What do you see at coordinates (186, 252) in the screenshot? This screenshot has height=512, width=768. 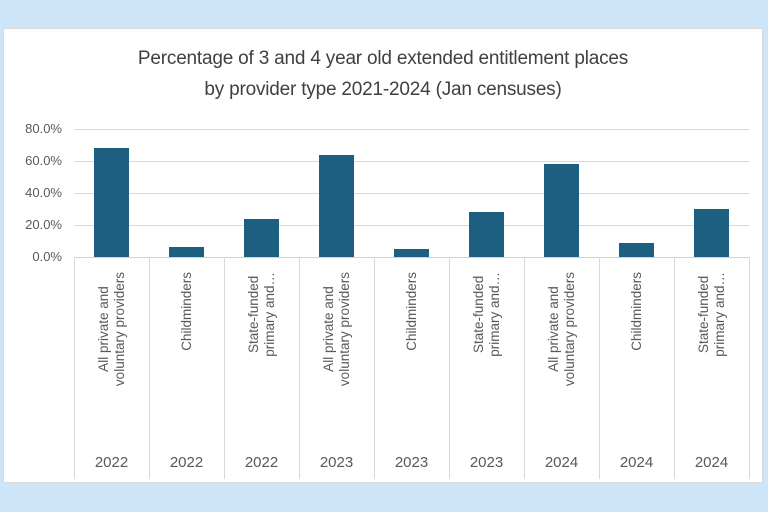 I see `bar-2022-childminders` at bounding box center [186, 252].